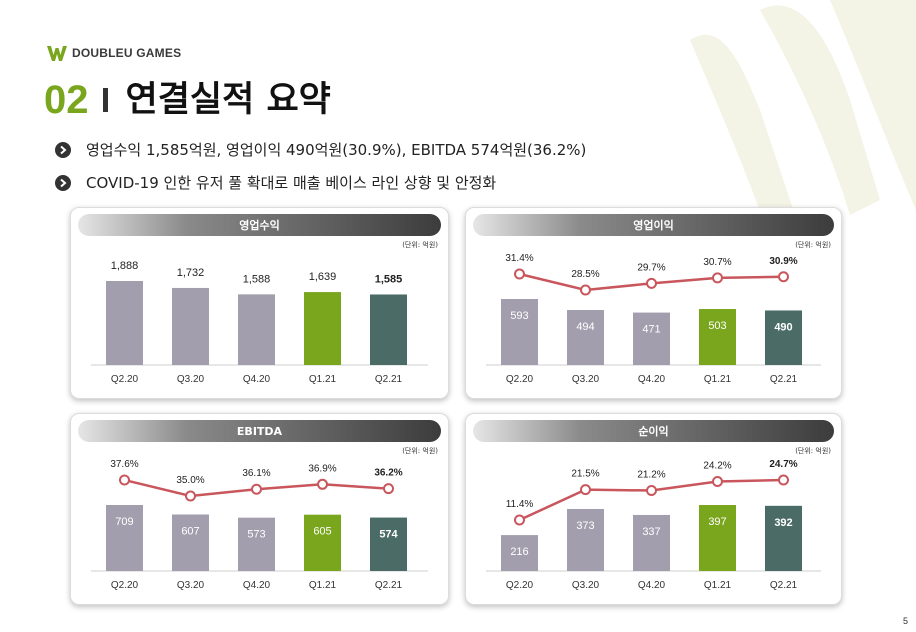 The image size is (916, 632). Describe the element at coordinates (125, 266) in the screenshot. I see `bar-value-label: 1,888` at that location.